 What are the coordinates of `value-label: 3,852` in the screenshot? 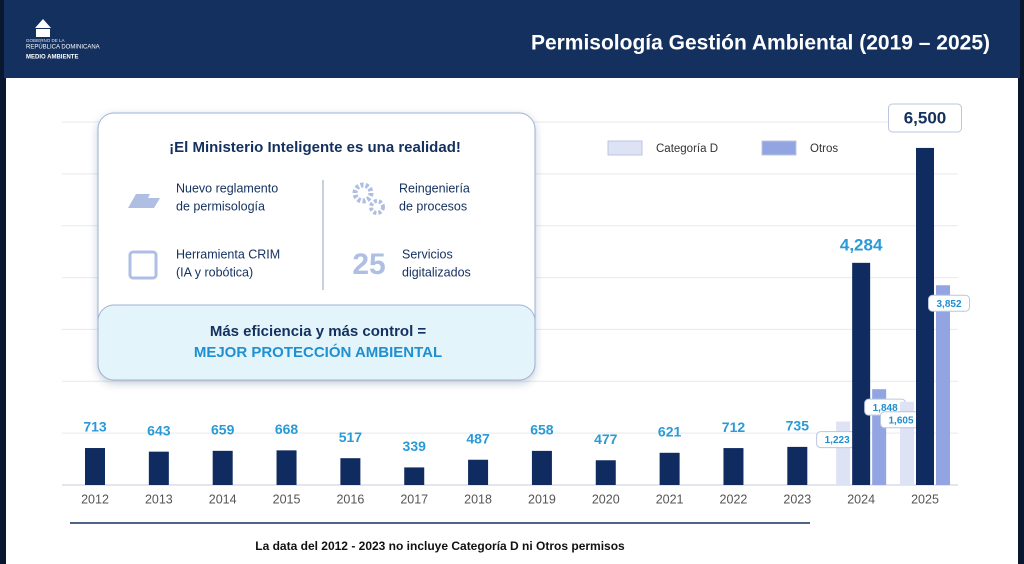 It's located at (948, 304).